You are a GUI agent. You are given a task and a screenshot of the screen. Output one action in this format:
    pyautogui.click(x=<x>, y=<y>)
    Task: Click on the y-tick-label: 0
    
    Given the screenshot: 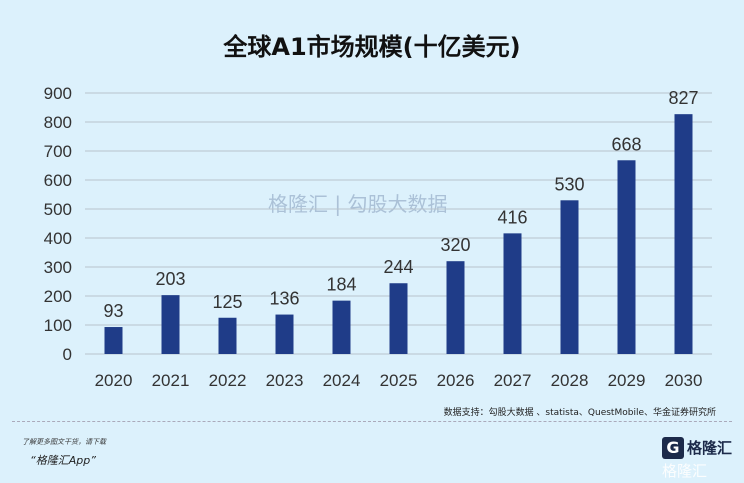 What is the action you would take?
    pyautogui.click(x=67, y=354)
    